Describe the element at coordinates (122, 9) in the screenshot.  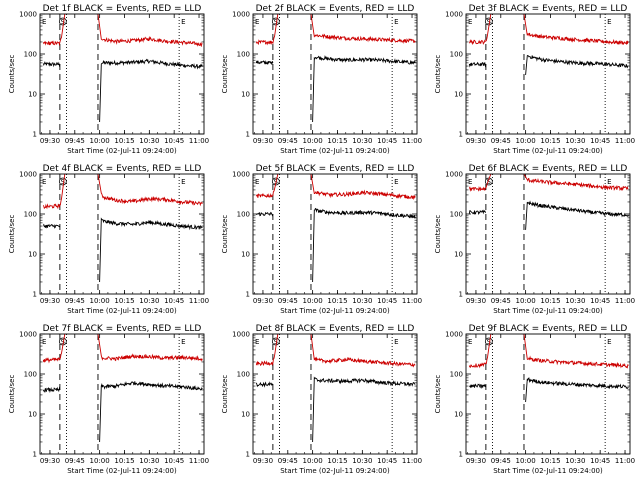
I see `panel-title: Det 1f BLACK = Events, RED = LLD` at that location.